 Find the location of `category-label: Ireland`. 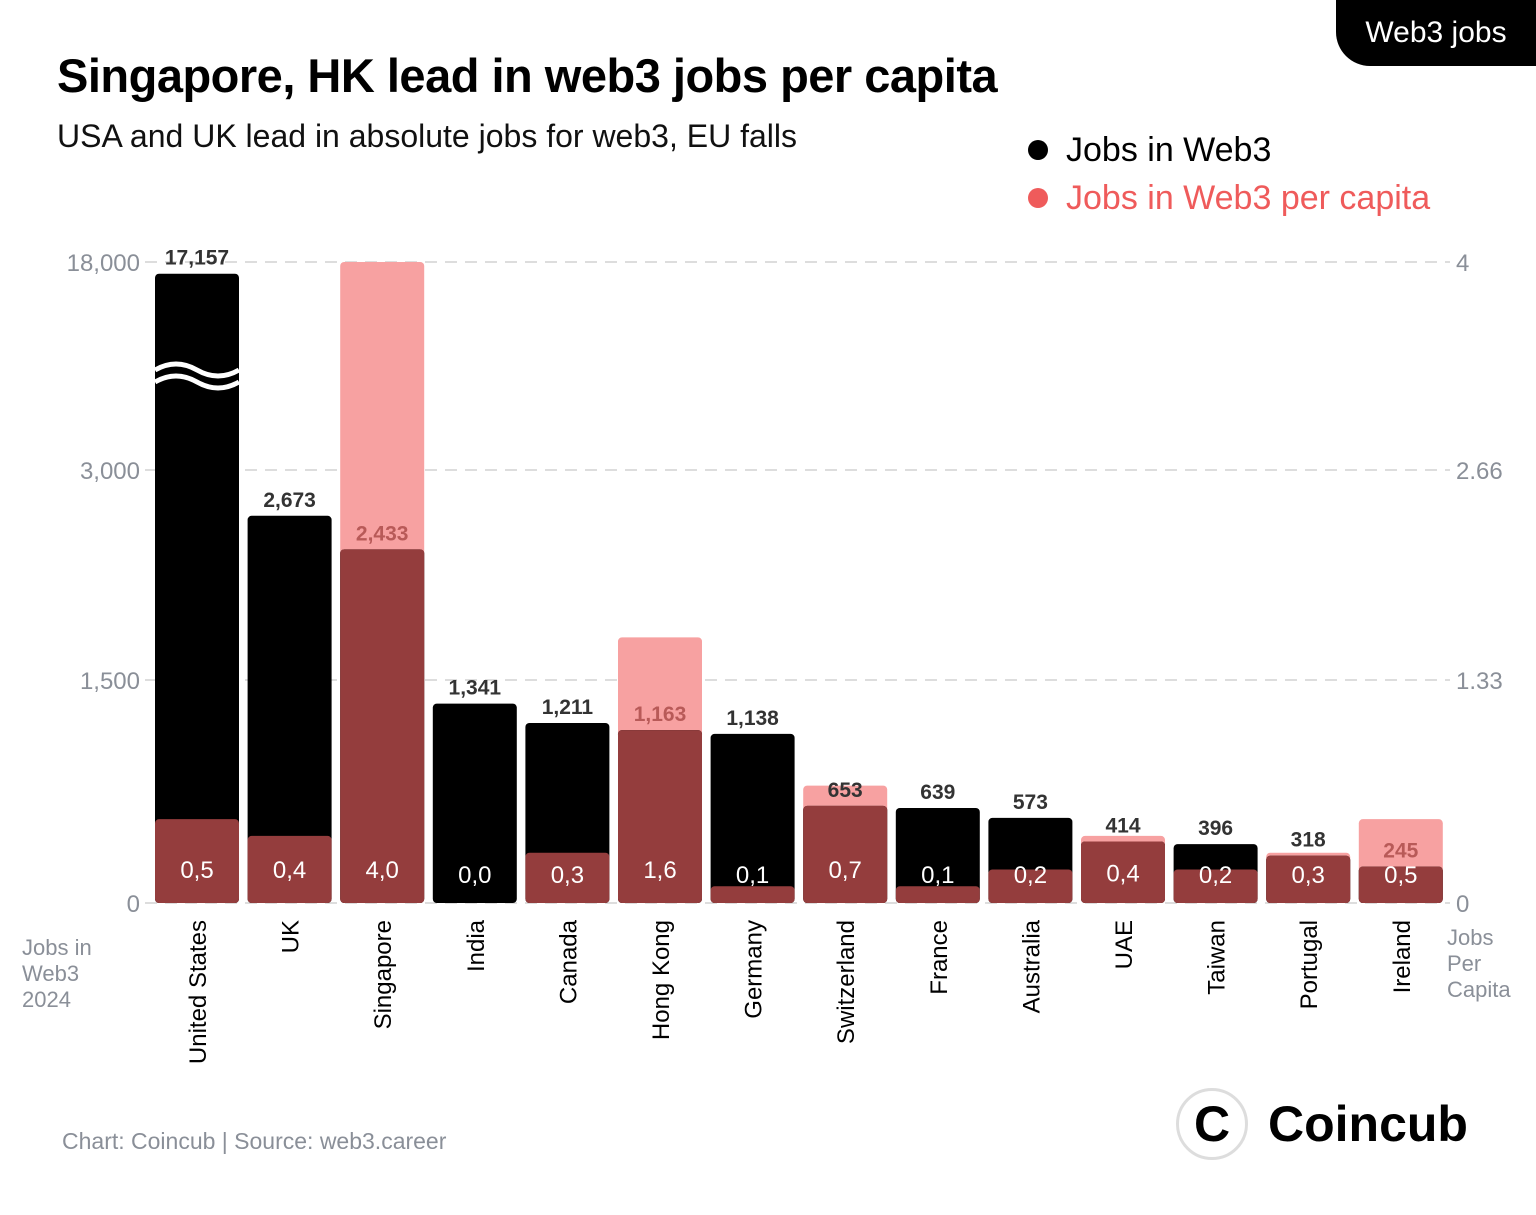

category-label: Ireland is located at coordinates (1402, 956).